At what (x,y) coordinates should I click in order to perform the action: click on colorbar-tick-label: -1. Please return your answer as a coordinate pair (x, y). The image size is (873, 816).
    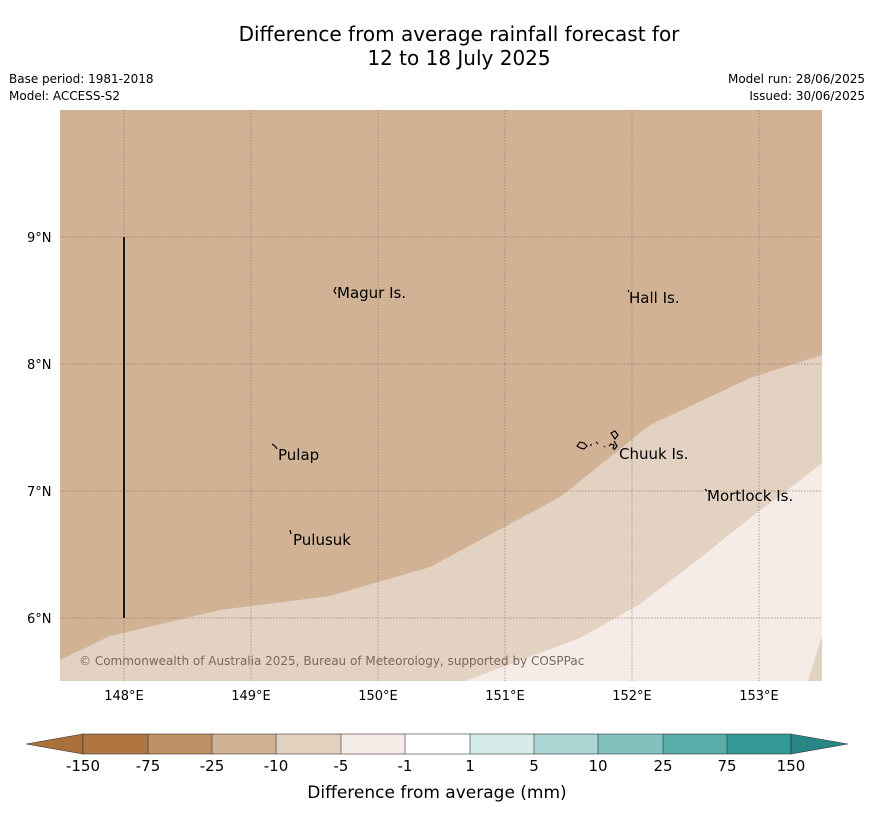
    Looking at the image, I should click on (405, 766).